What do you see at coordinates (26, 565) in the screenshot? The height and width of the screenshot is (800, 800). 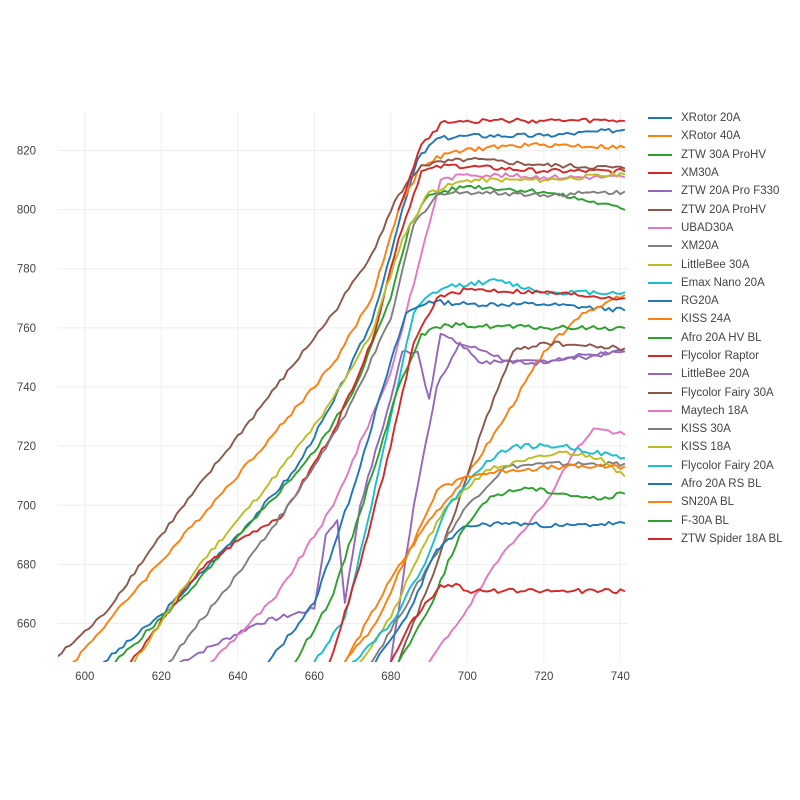 I see `y-tick-label: 680` at bounding box center [26, 565].